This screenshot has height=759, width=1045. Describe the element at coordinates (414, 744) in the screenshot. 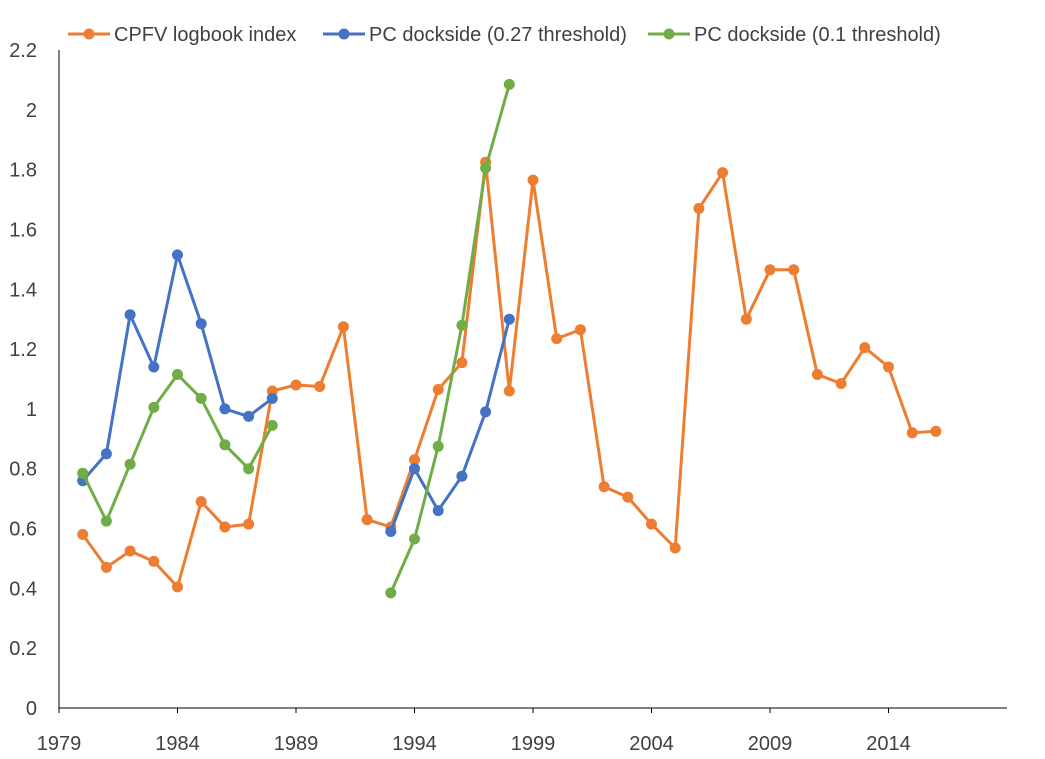

I see `x-tick-label: 1994` at that location.